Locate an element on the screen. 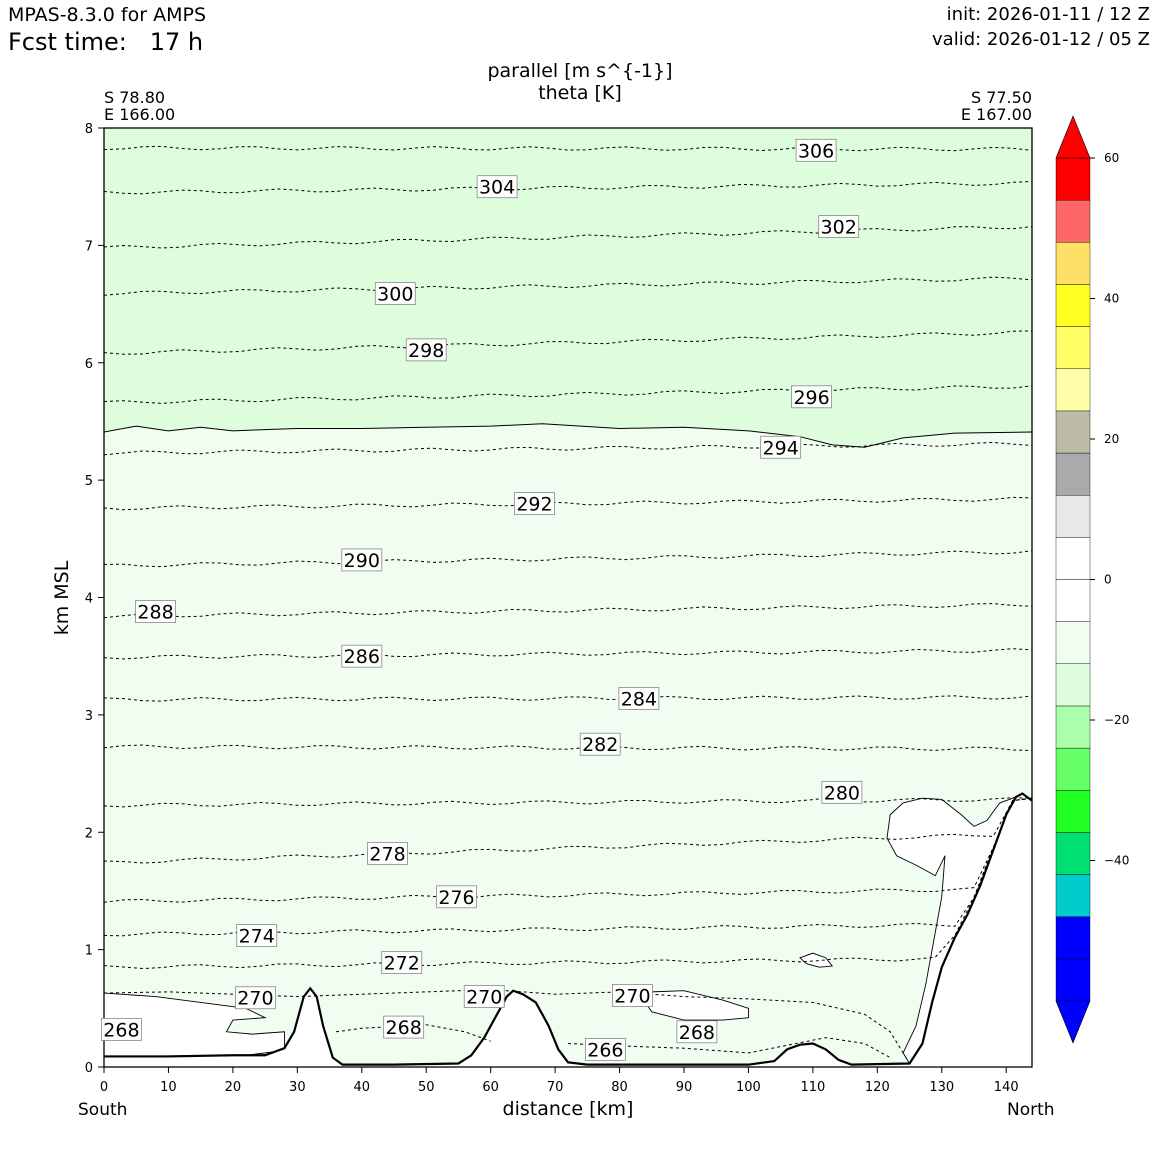 The width and height of the screenshot is (1160, 1160). end-direction: North is located at coordinates (1031, 1110).